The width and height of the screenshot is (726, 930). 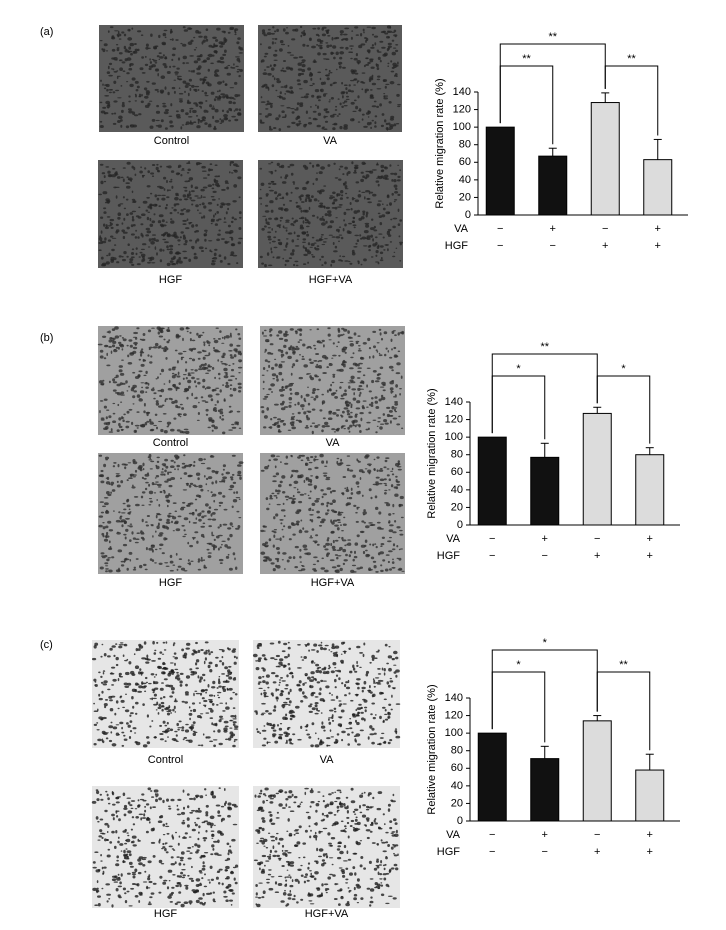 What do you see at coordinates (330, 141) in the screenshot?
I see `image-caption: VA` at bounding box center [330, 141].